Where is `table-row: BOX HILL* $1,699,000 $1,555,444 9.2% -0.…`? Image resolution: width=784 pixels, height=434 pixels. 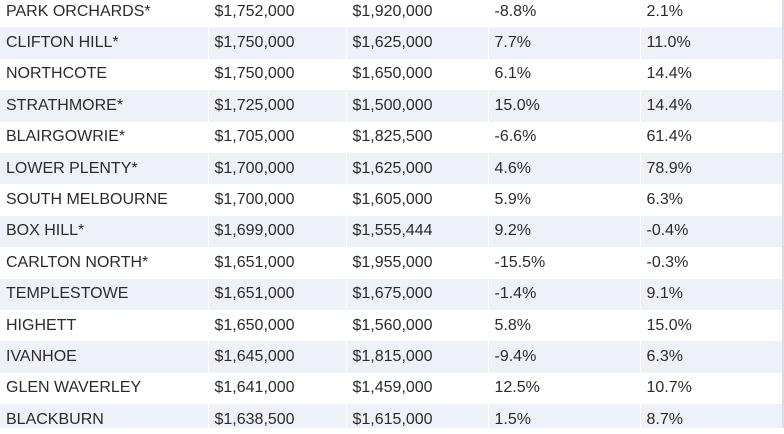
table-row: BOX HILL* $1,699,000 $1,555,444 9.2% -0.… is located at coordinates (391, 231).